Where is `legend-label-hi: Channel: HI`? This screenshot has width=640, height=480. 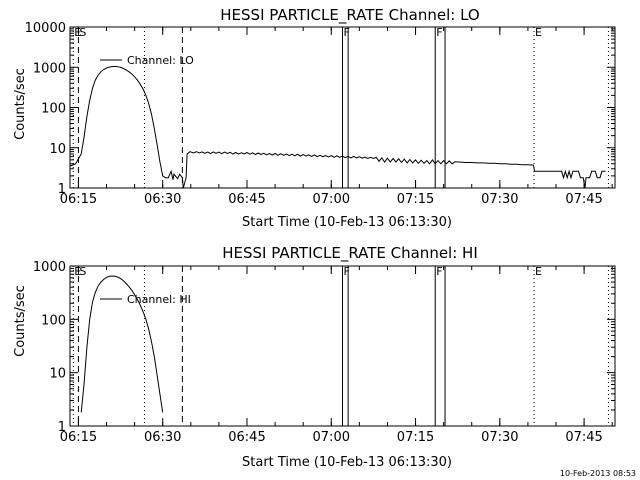
legend-label-hi: Channel: HI is located at coordinates (159, 299).